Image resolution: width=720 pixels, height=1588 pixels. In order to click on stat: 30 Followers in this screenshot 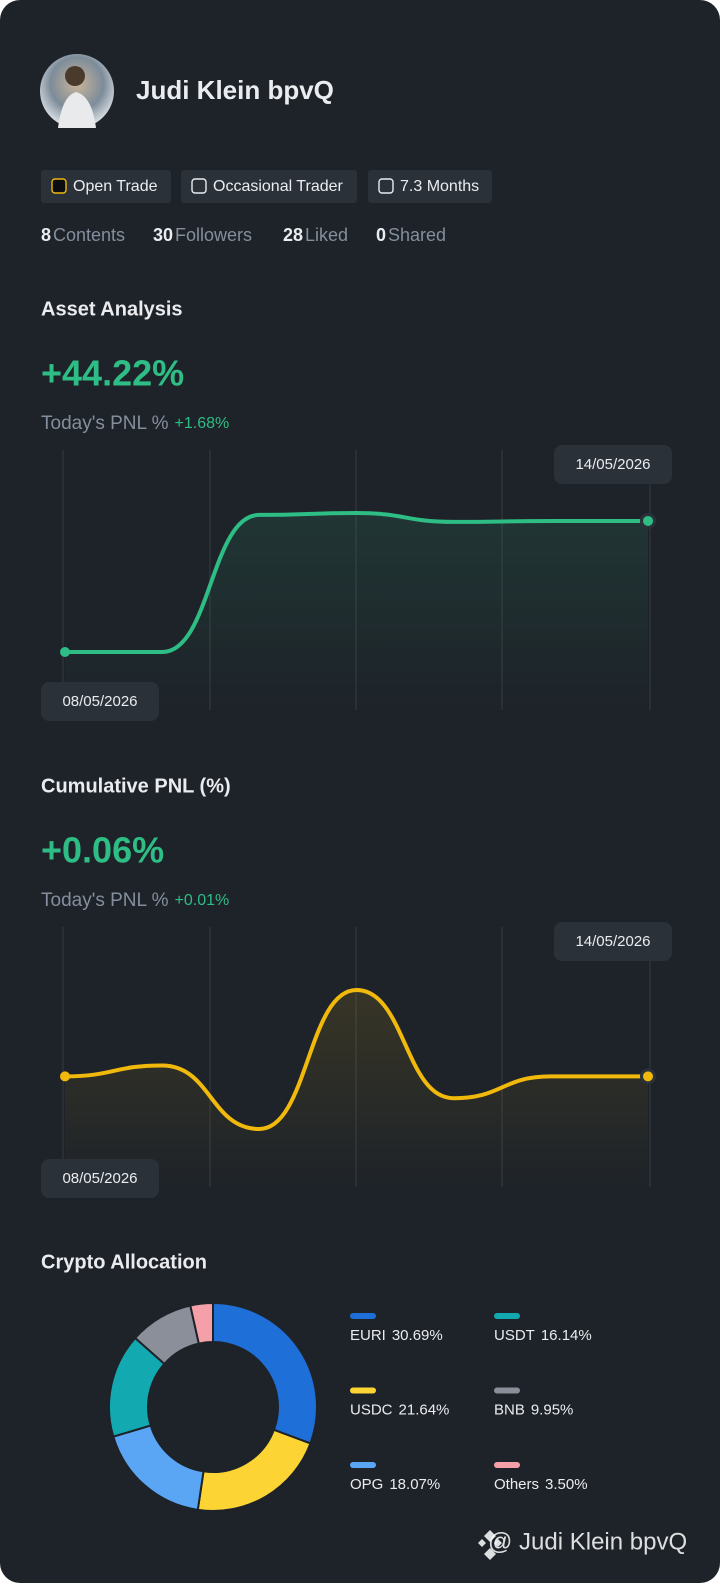, I will do `click(202, 235)`.